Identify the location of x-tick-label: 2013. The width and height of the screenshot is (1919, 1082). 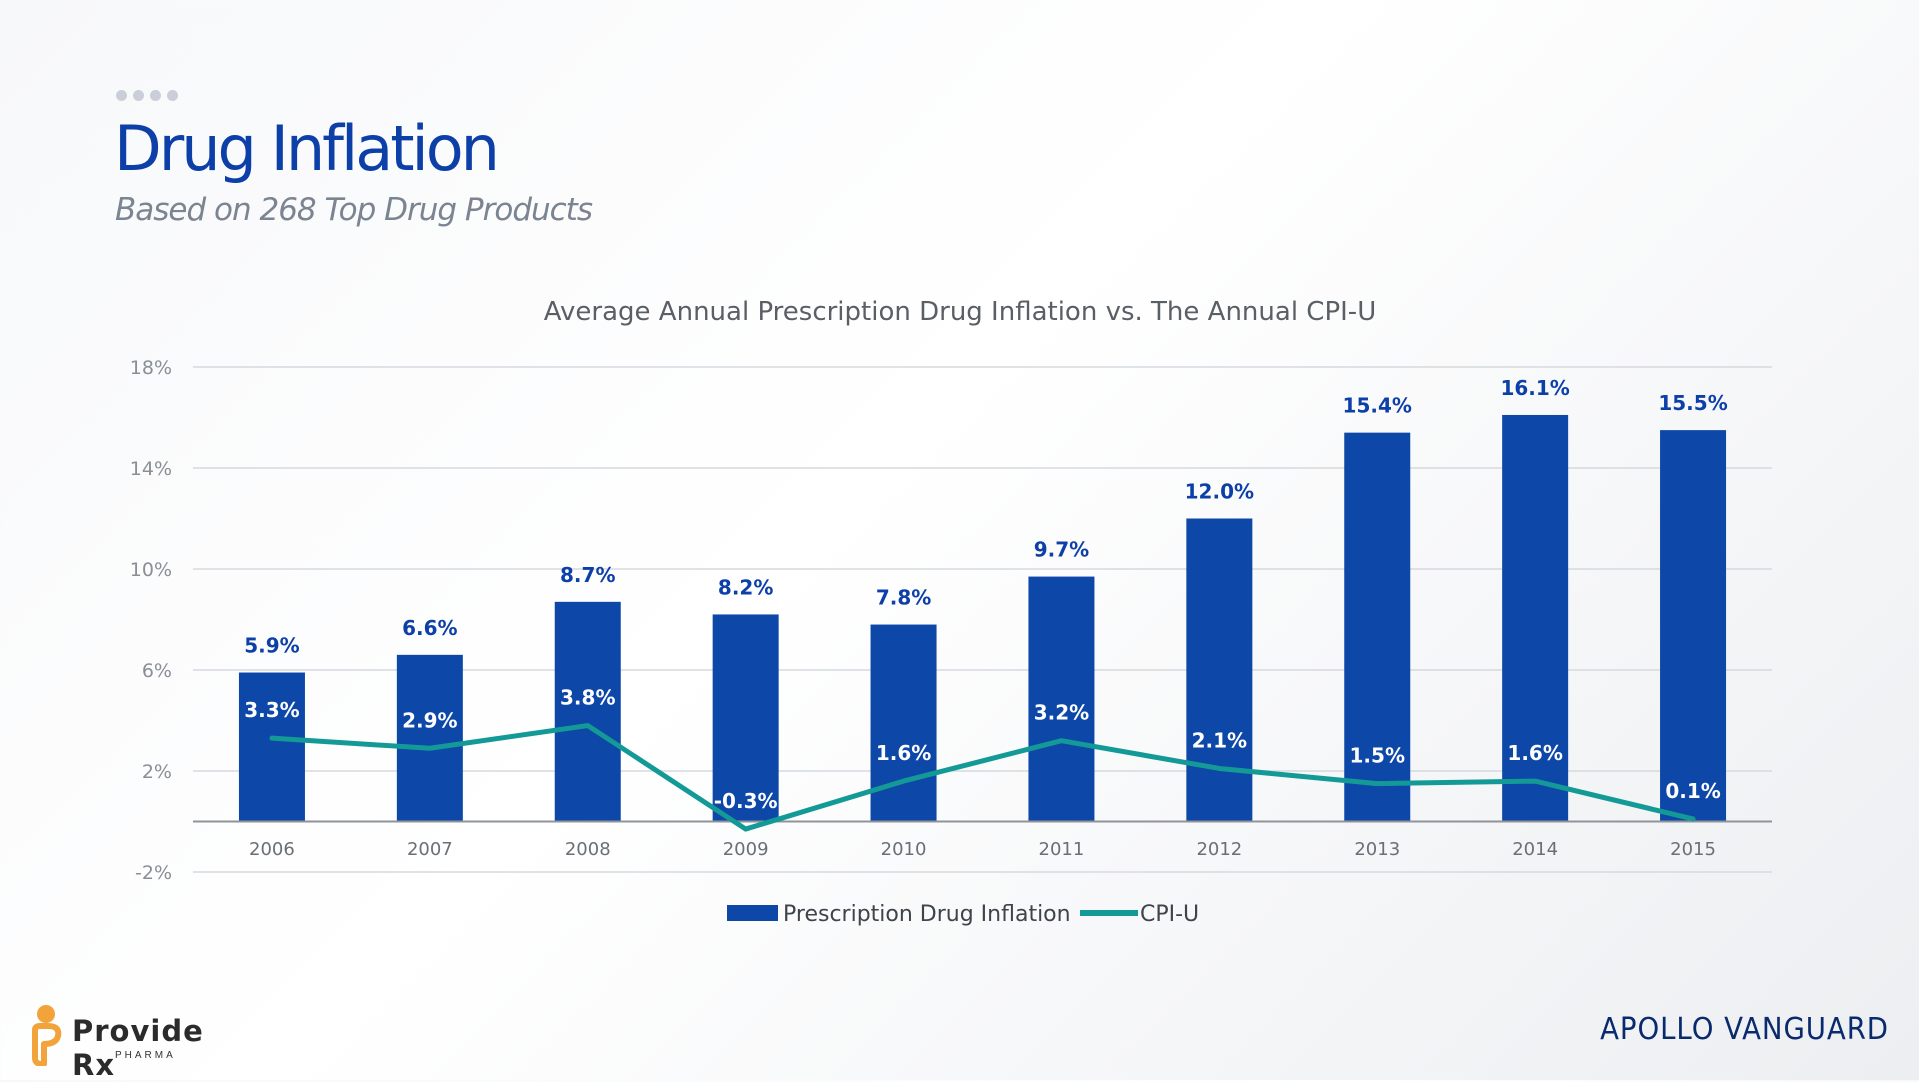
(1377, 849).